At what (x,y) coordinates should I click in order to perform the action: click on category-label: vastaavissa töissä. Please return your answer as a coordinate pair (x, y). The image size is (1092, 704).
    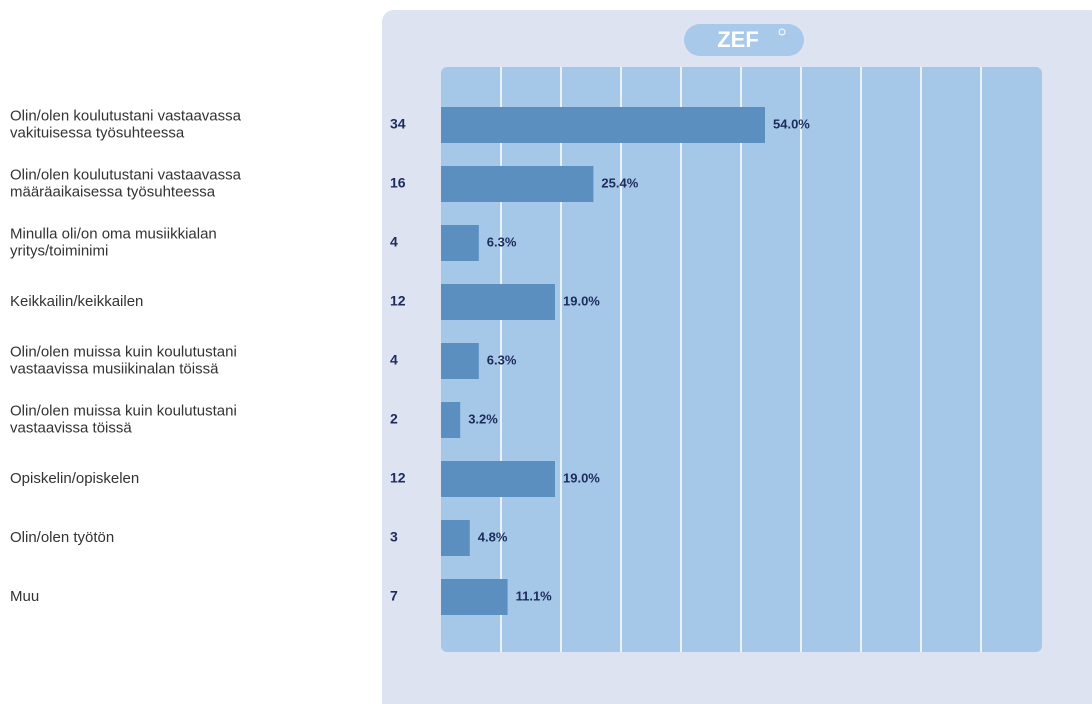
    Looking at the image, I should click on (71, 427).